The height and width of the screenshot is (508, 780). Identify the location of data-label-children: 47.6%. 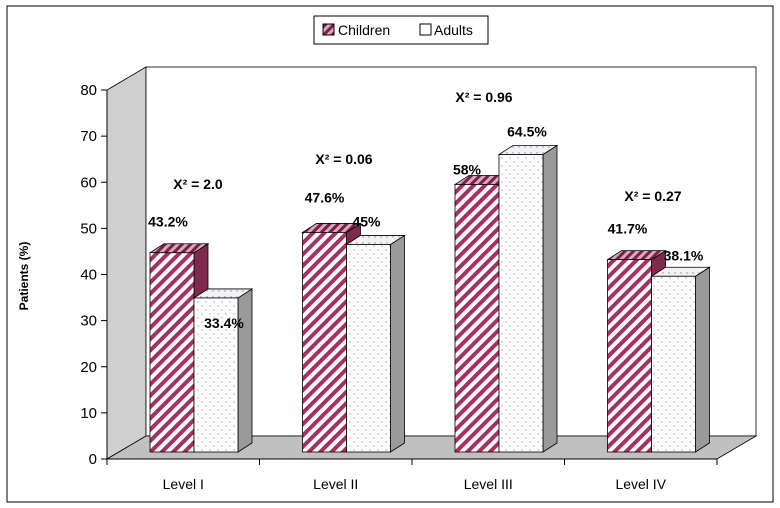
(325, 197).